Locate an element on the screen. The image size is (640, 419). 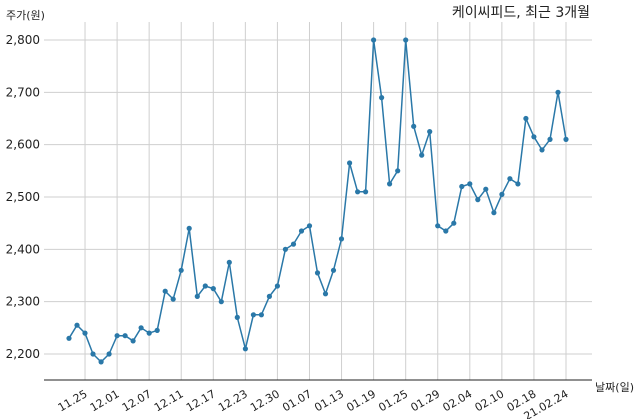
x-tick-label: 12.30 is located at coordinates (265, 400).